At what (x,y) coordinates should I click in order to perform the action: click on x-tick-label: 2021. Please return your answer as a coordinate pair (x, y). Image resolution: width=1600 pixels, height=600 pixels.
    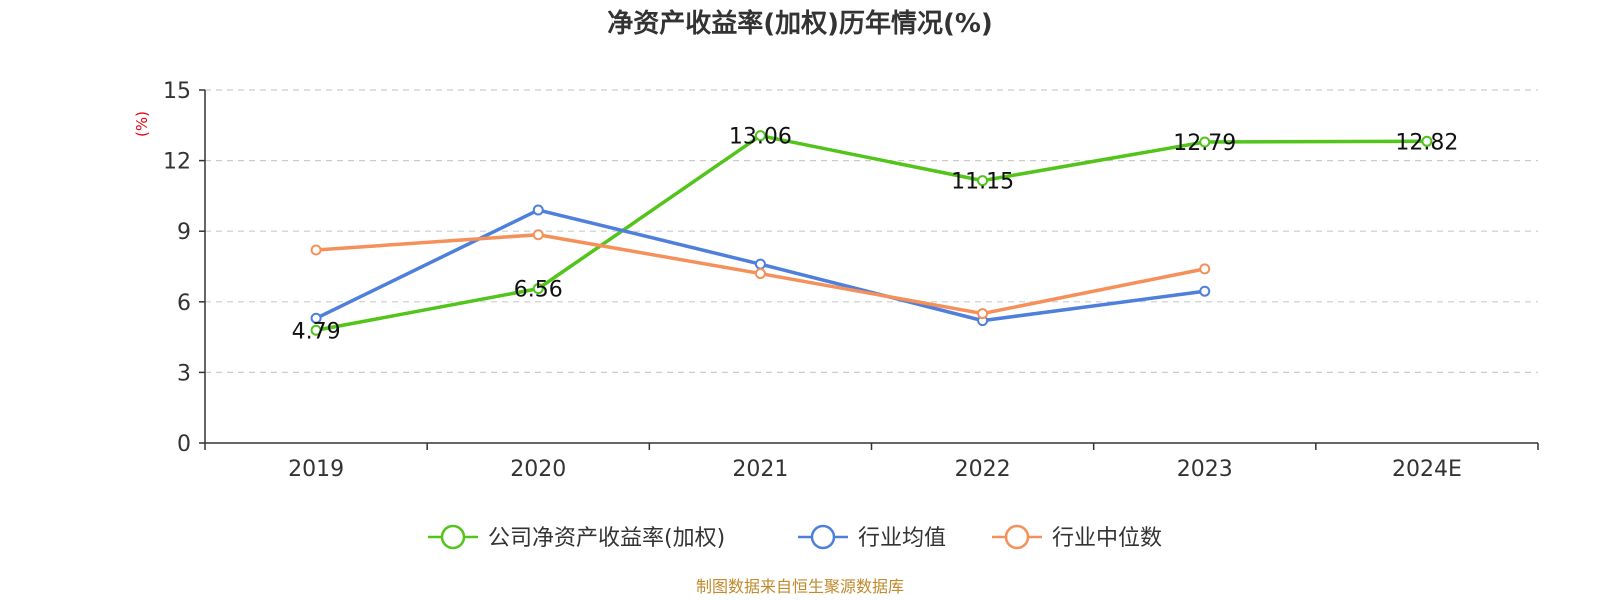
    Looking at the image, I should click on (760, 469).